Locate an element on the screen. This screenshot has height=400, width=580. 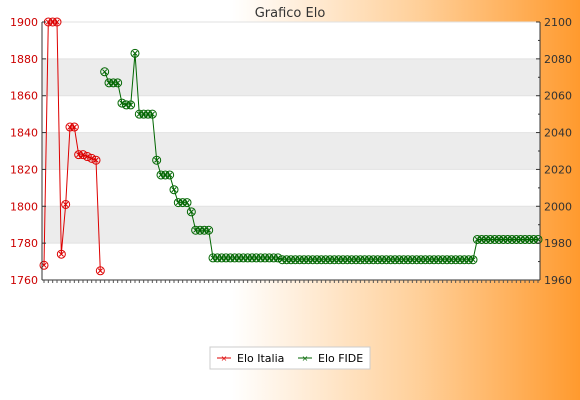
left-y-axis: 1760 1780 1800 1820 1840 1860 1880 1900 is located at coordinates (28, 151).